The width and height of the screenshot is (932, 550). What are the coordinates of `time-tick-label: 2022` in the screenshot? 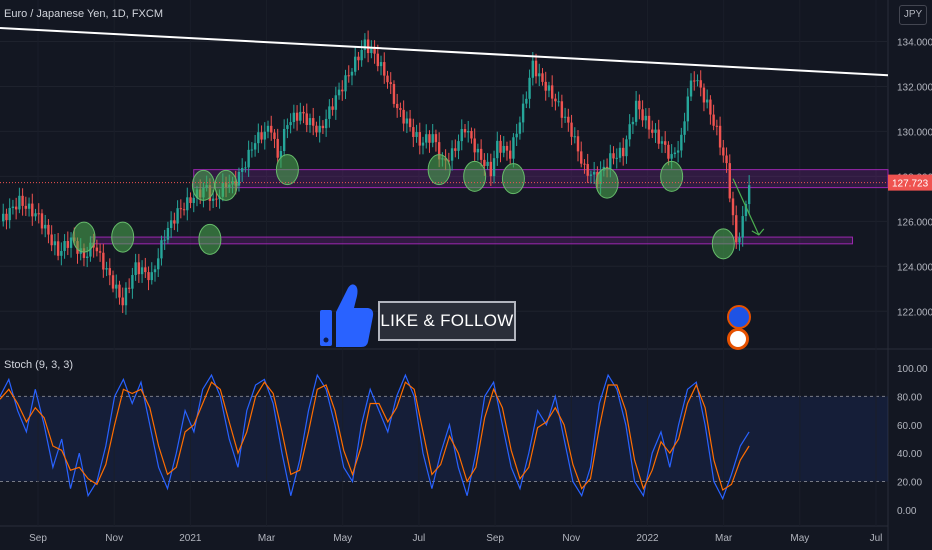 It's located at (647, 538).